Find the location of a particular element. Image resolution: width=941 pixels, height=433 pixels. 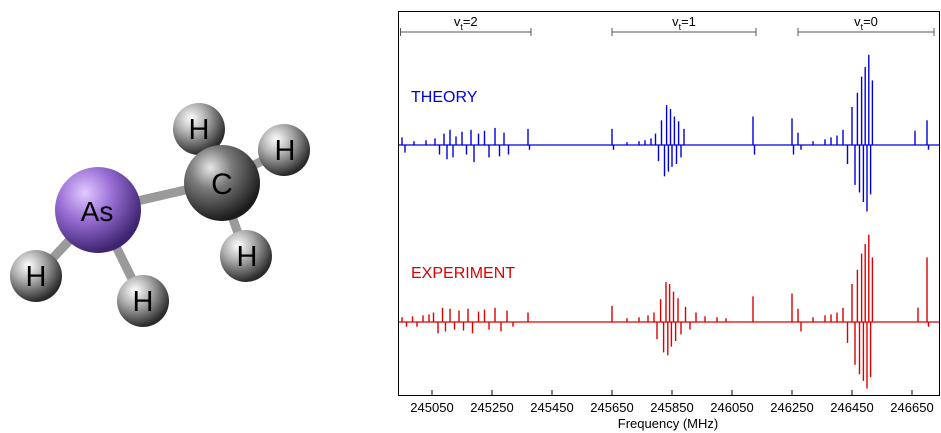

x-axis-label: Frequency (MHz) is located at coordinates (668, 423).